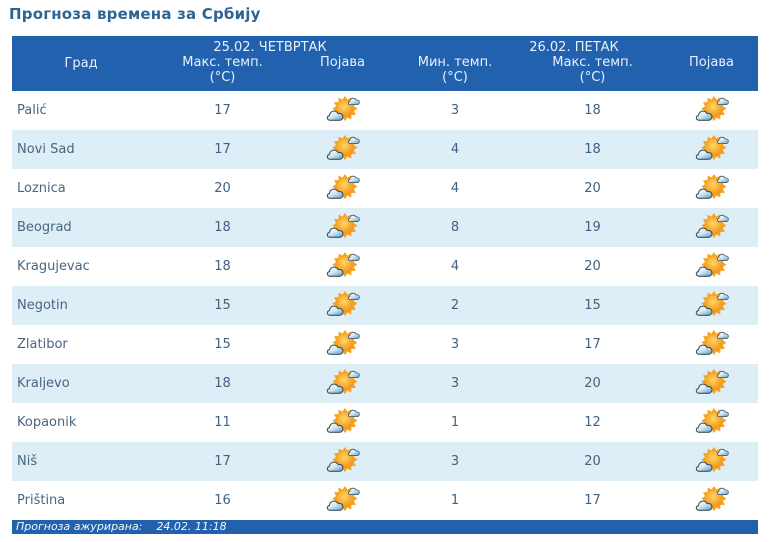 This screenshot has height=542, width=770. I want to click on column-header-day2-min-temp: Мин. темп. (°C), so click(455, 73).